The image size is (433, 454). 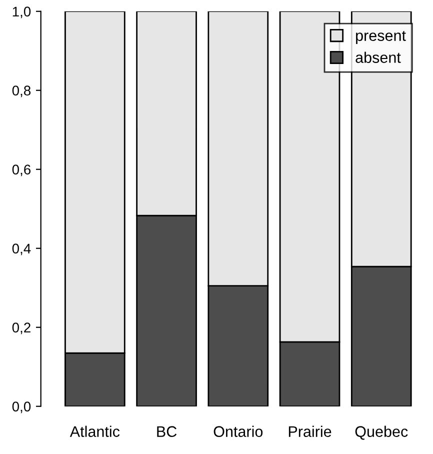 I want to click on y-tick-label: 0,8, so click(x=21, y=92).